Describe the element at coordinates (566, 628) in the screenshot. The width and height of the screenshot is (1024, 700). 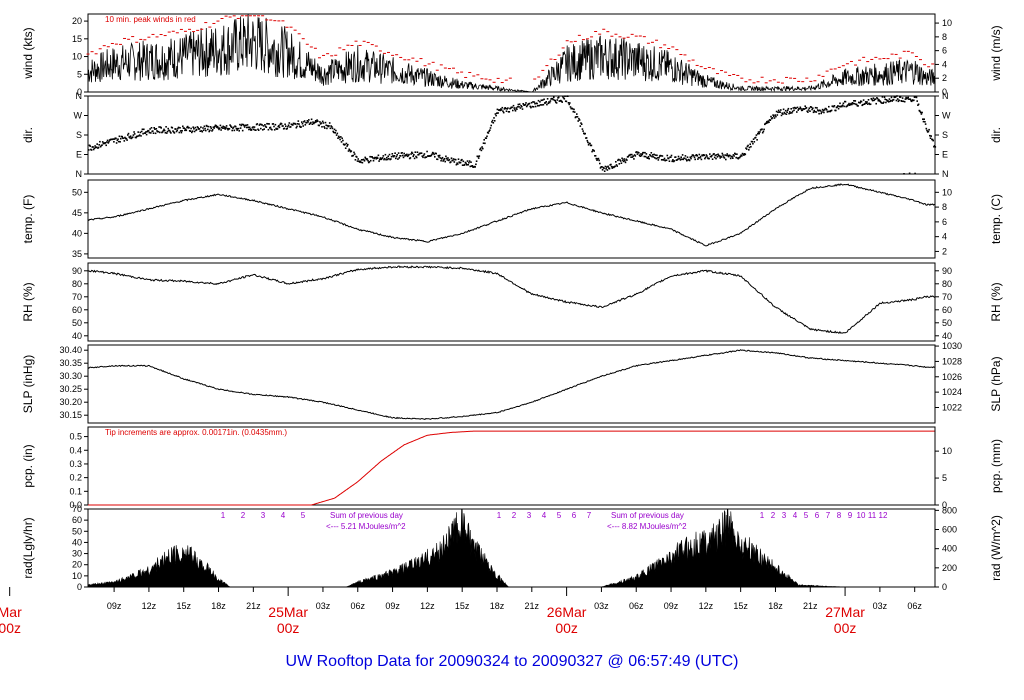
I see `x-date-hour: 00z` at that location.